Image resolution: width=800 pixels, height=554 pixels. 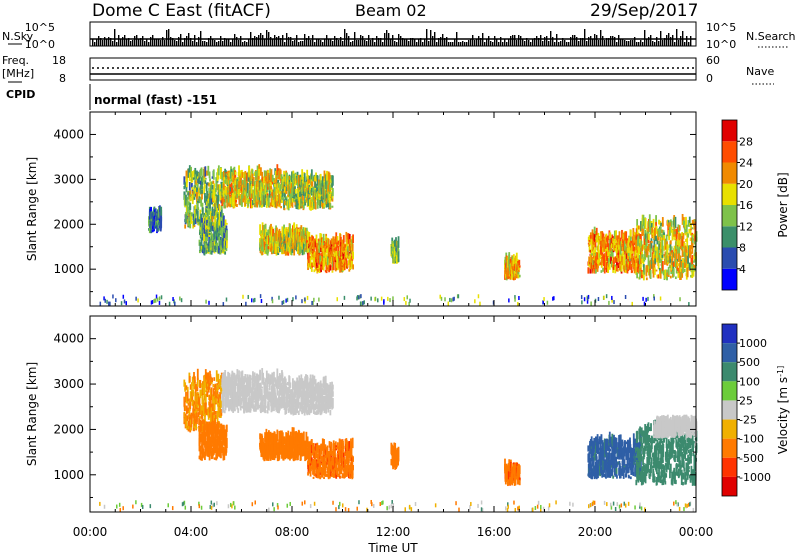 I want to click on y-tick-label: 1000, so click(x=68, y=269).